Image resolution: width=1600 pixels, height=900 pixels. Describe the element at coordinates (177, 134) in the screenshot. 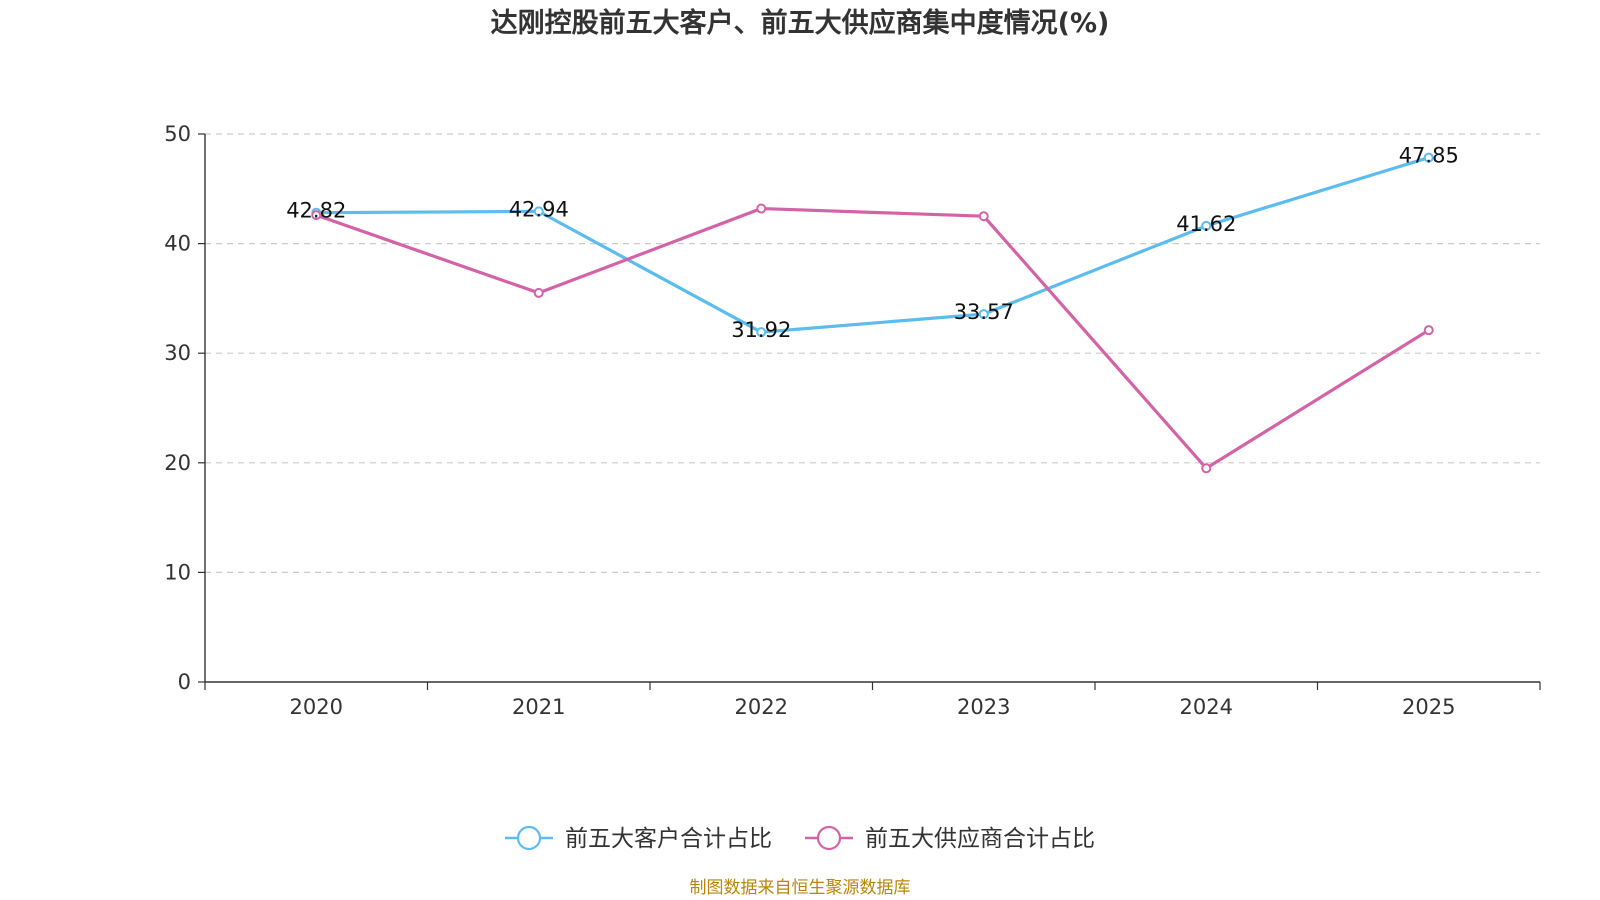

I see `y-tick-label-50: 50` at that location.